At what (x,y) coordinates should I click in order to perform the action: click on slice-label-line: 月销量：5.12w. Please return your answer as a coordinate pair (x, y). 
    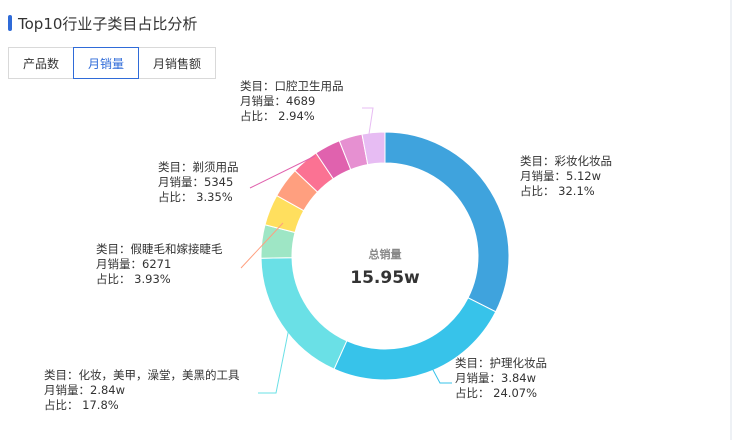
    Looking at the image, I should click on (560, 176).